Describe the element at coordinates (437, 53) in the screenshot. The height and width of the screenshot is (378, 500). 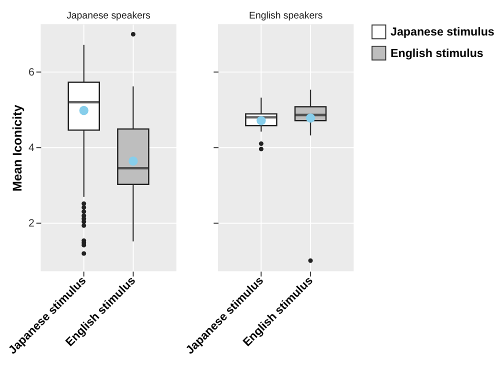
I see `legend-label: English stimulus` at that location.